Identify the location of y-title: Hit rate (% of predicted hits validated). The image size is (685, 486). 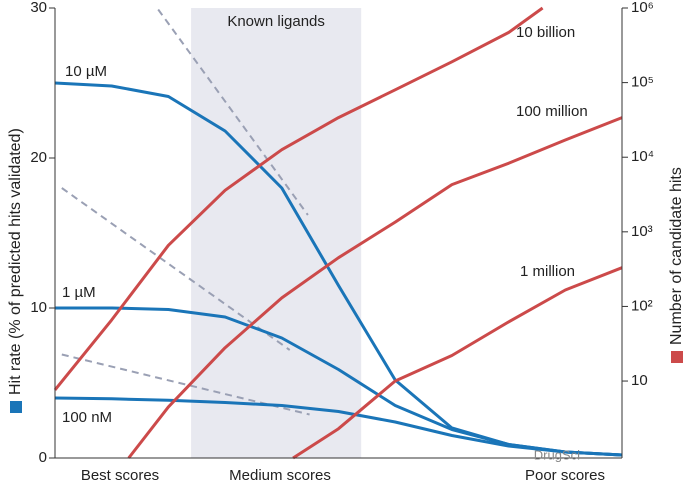
(15, 270).